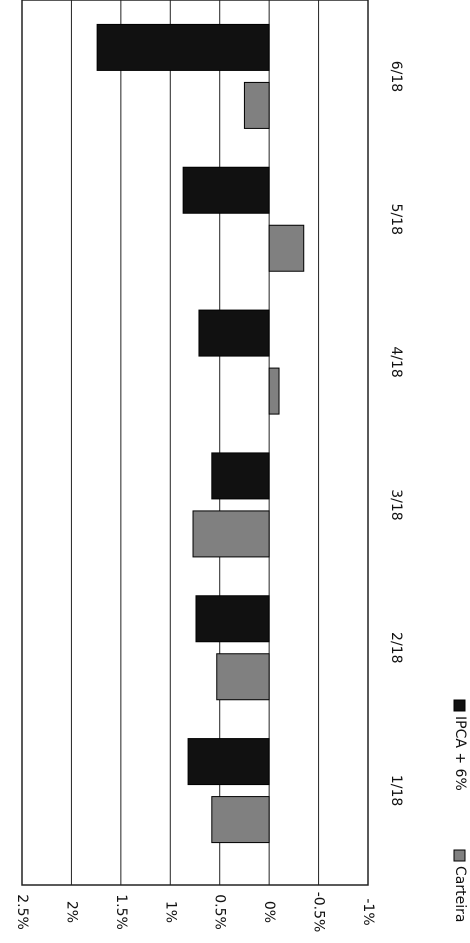 This screenshot has width=470, height=943. Describe the element at coordinates (396, 647) in the screenshot. I see `x-tick-label: 2/18` at that location.